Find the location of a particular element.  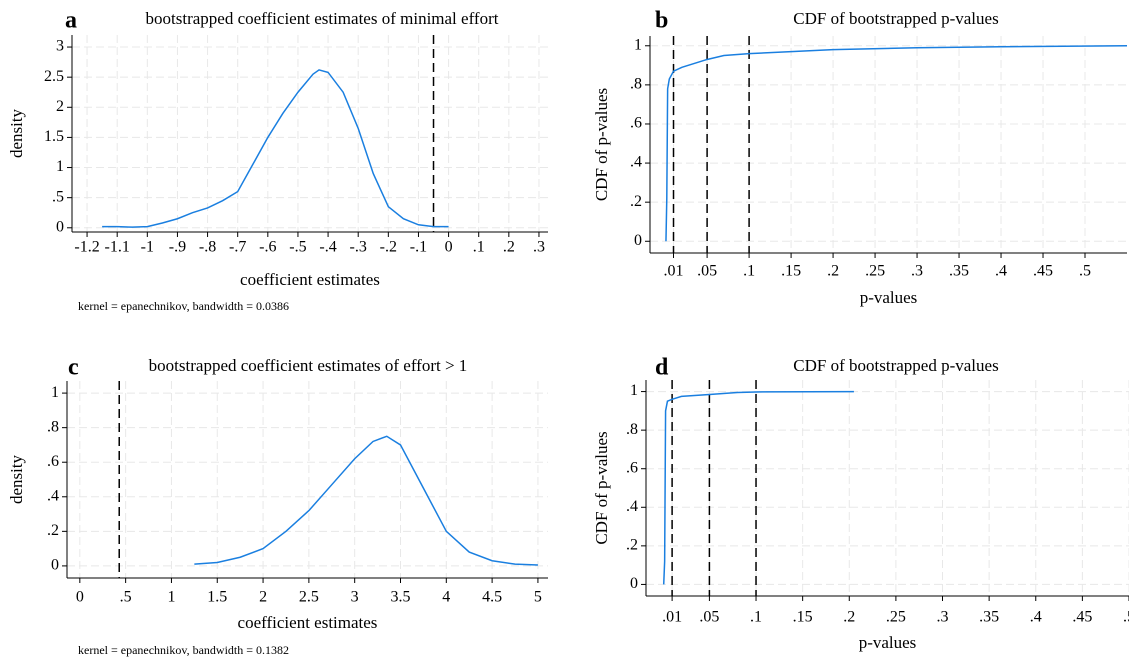

y-tick-label: 1.5 is located at coordinates (54, 136).